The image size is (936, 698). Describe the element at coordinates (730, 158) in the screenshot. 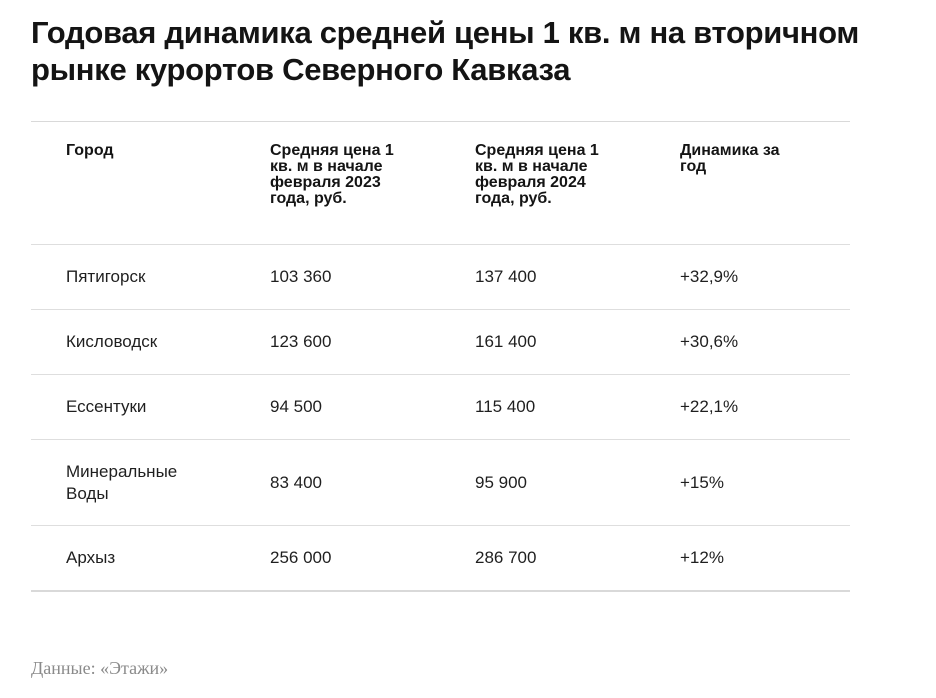

I see `header-dynamics: Динамика за год` at that location.